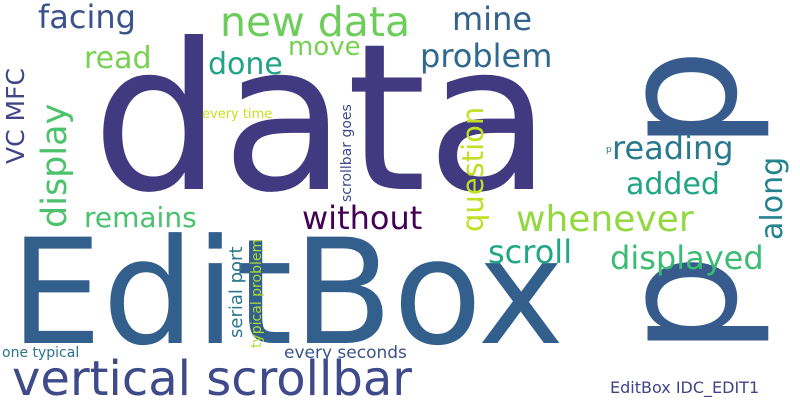  Describe the element at coordinates (492, 19) in the screenshot. I see `word-mine: mine` at that location.